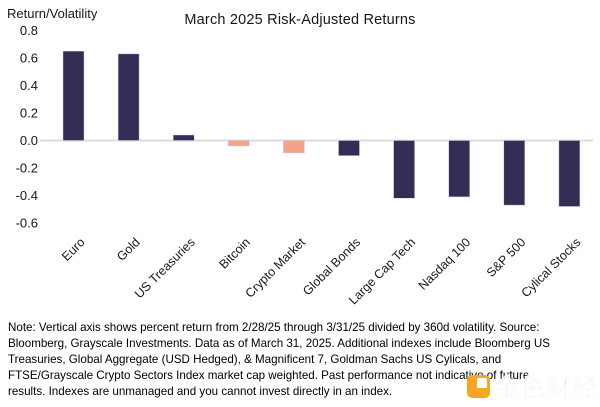 The height and width of the screenshot is (407, 600). Describe the element at coordinates (29, 58) in the screenshot. I see `y-tick-label: 0.6` at that location.